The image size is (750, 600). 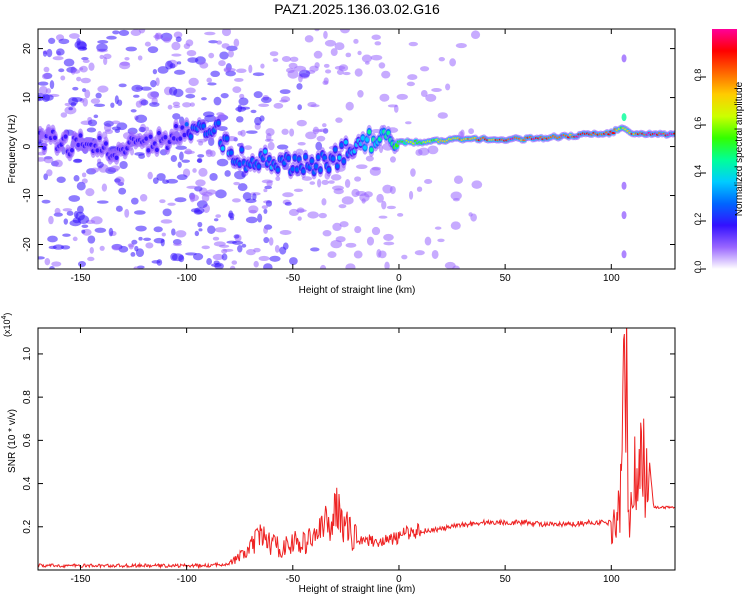 I want to click on snr-x-tick-label: 50, so click(x=506, y=579).